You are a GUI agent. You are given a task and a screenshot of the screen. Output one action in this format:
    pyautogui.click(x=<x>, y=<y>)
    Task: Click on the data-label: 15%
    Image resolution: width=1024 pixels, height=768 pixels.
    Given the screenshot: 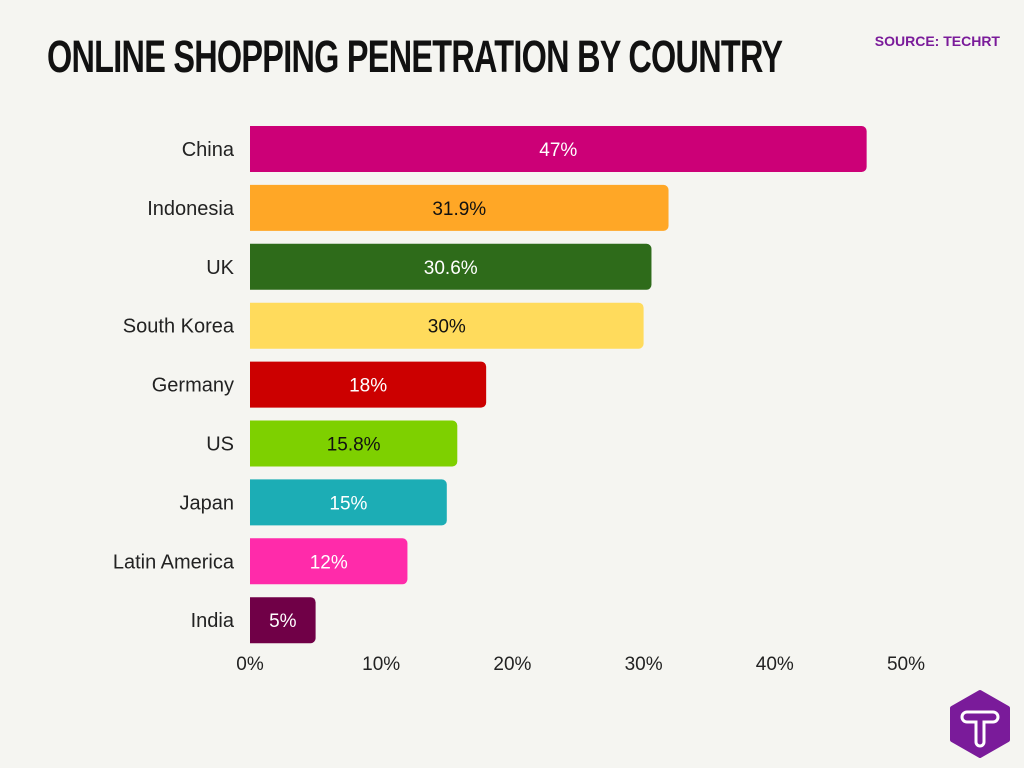 What is the action you would take?
    pyautogui.click(x=348, y=503)
    